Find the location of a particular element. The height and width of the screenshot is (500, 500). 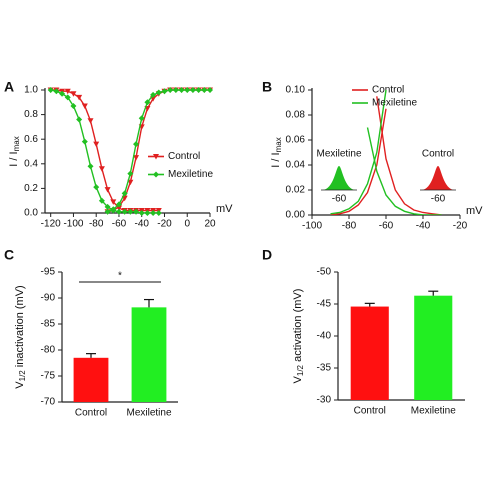

y-tick-label: -50 is located at coordinates (324, 272).